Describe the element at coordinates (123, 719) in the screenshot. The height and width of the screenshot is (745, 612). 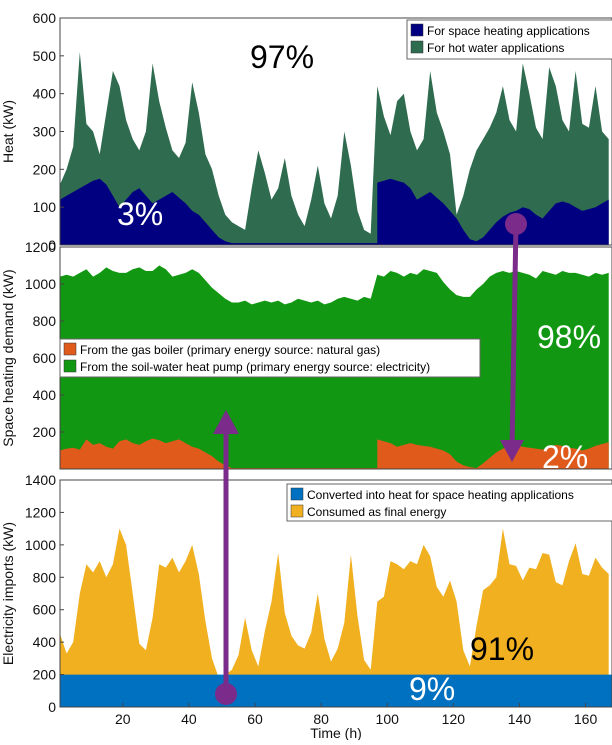
I see `x-tick-label: 20` at that location.